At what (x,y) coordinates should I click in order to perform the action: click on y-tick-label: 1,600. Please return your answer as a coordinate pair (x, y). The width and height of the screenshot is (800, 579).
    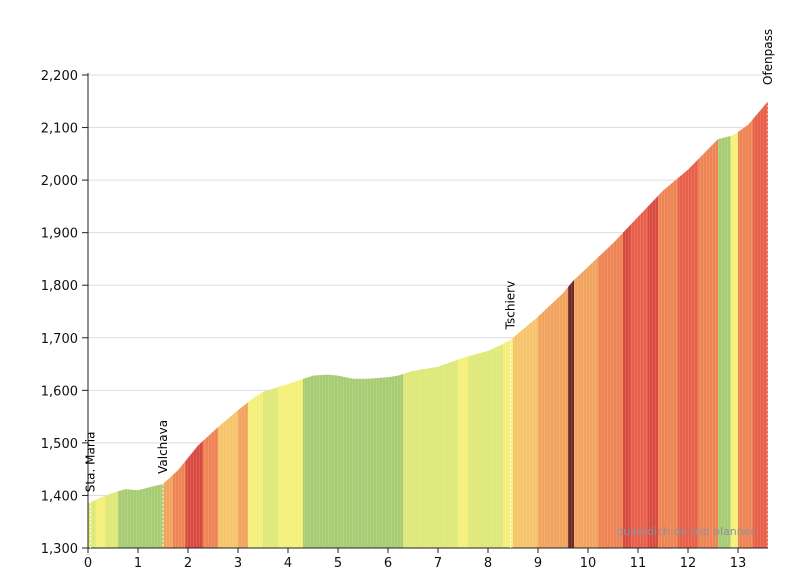
    Looking at the image, I should click on (59, 391).